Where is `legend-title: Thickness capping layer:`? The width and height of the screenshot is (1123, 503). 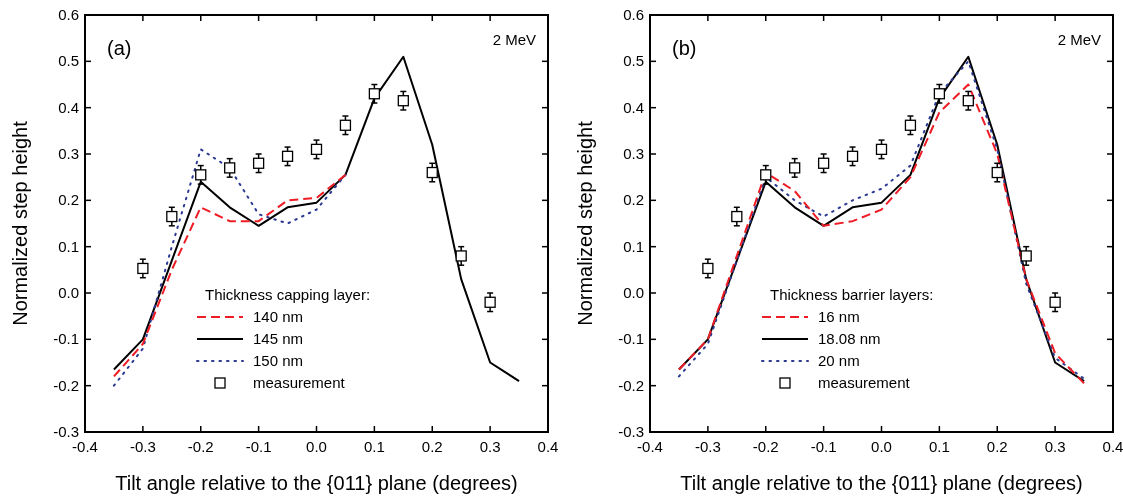 legend-title: Thickness capping layer: is located at coordinates (288, 294).